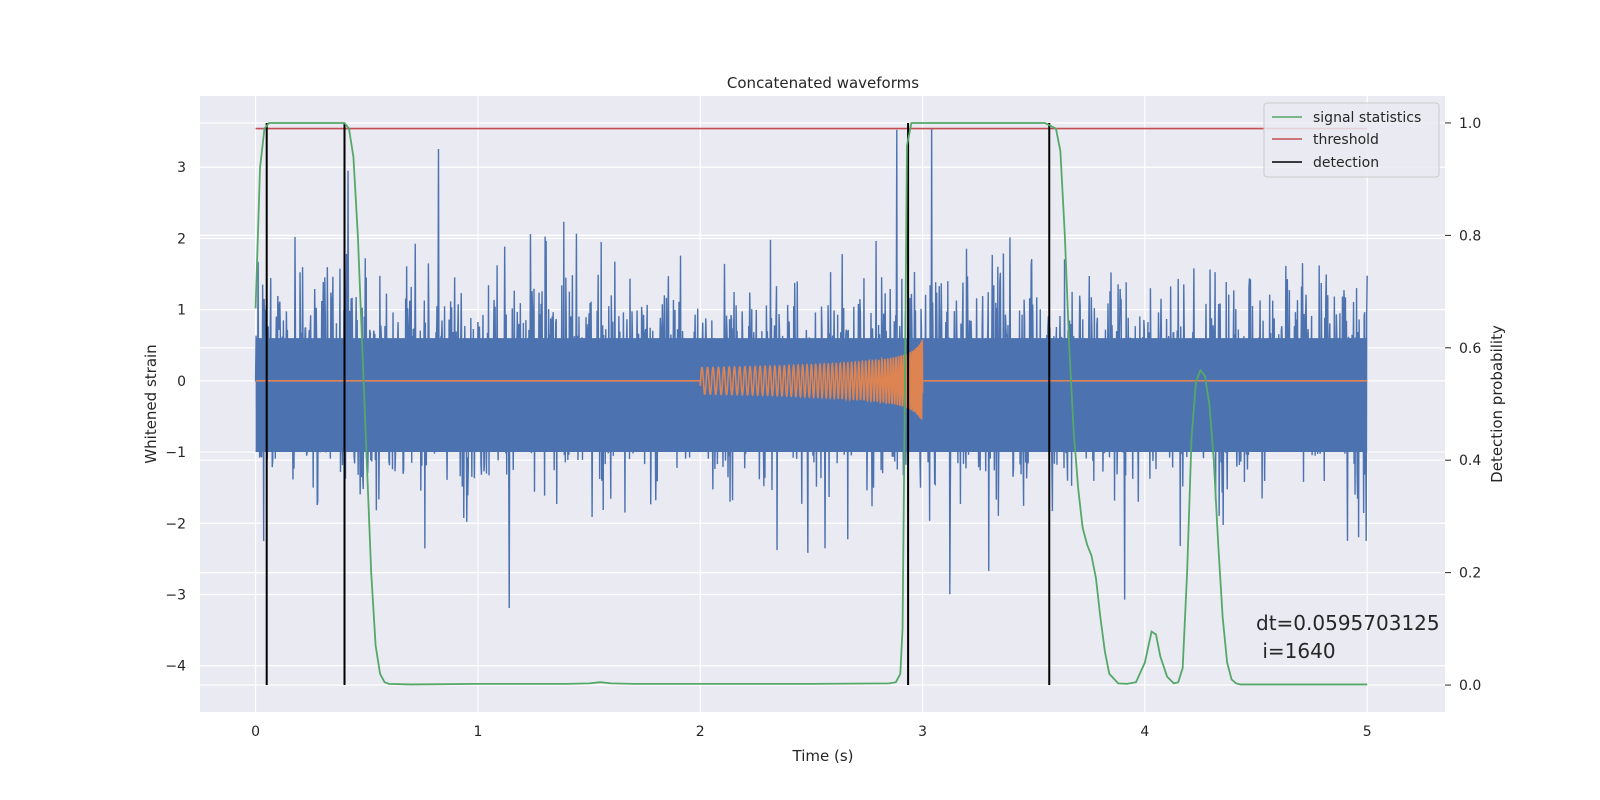 This screenshot has height=800, width=1600. What do you see at coordinates (823, 756) in the screenshot?
I see `x-axis-label: Time (s)` at bounding box center [823, 756].